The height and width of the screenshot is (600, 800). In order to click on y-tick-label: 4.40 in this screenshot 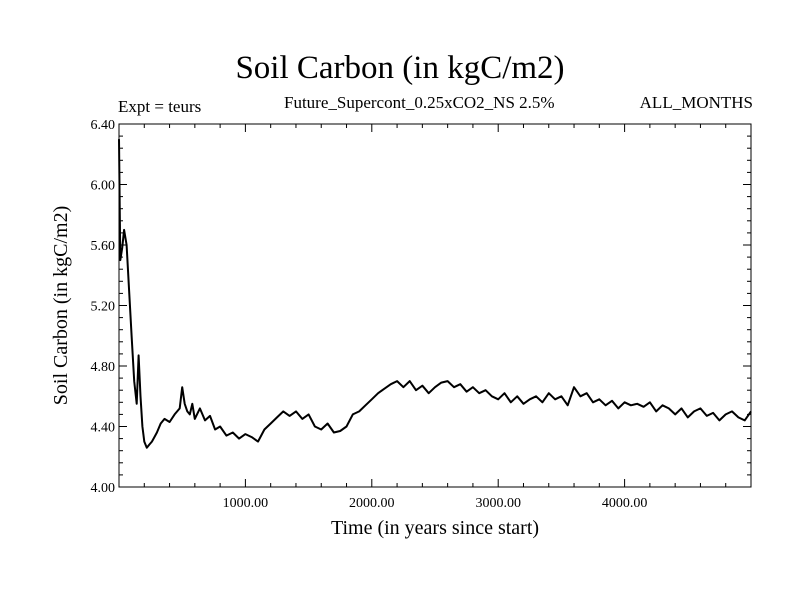, I will do `click(103, 428)`.